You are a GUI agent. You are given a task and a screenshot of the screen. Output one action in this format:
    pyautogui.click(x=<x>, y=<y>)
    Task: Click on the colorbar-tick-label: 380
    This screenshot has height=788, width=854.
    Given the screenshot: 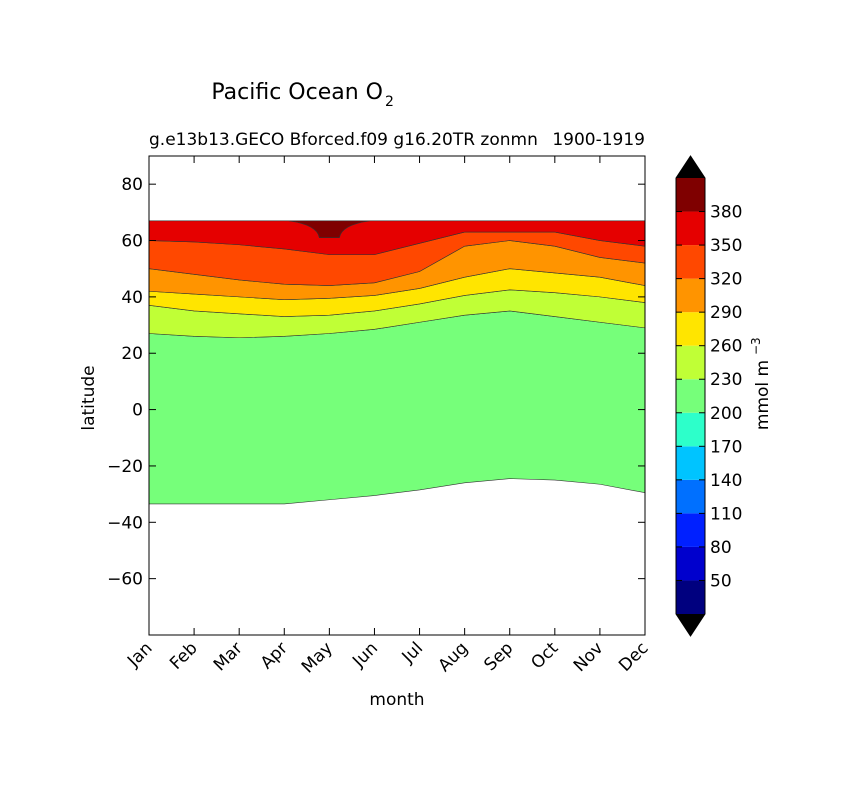 What is the action you would take?
    pyautogui.click(x=726, y=213)
    